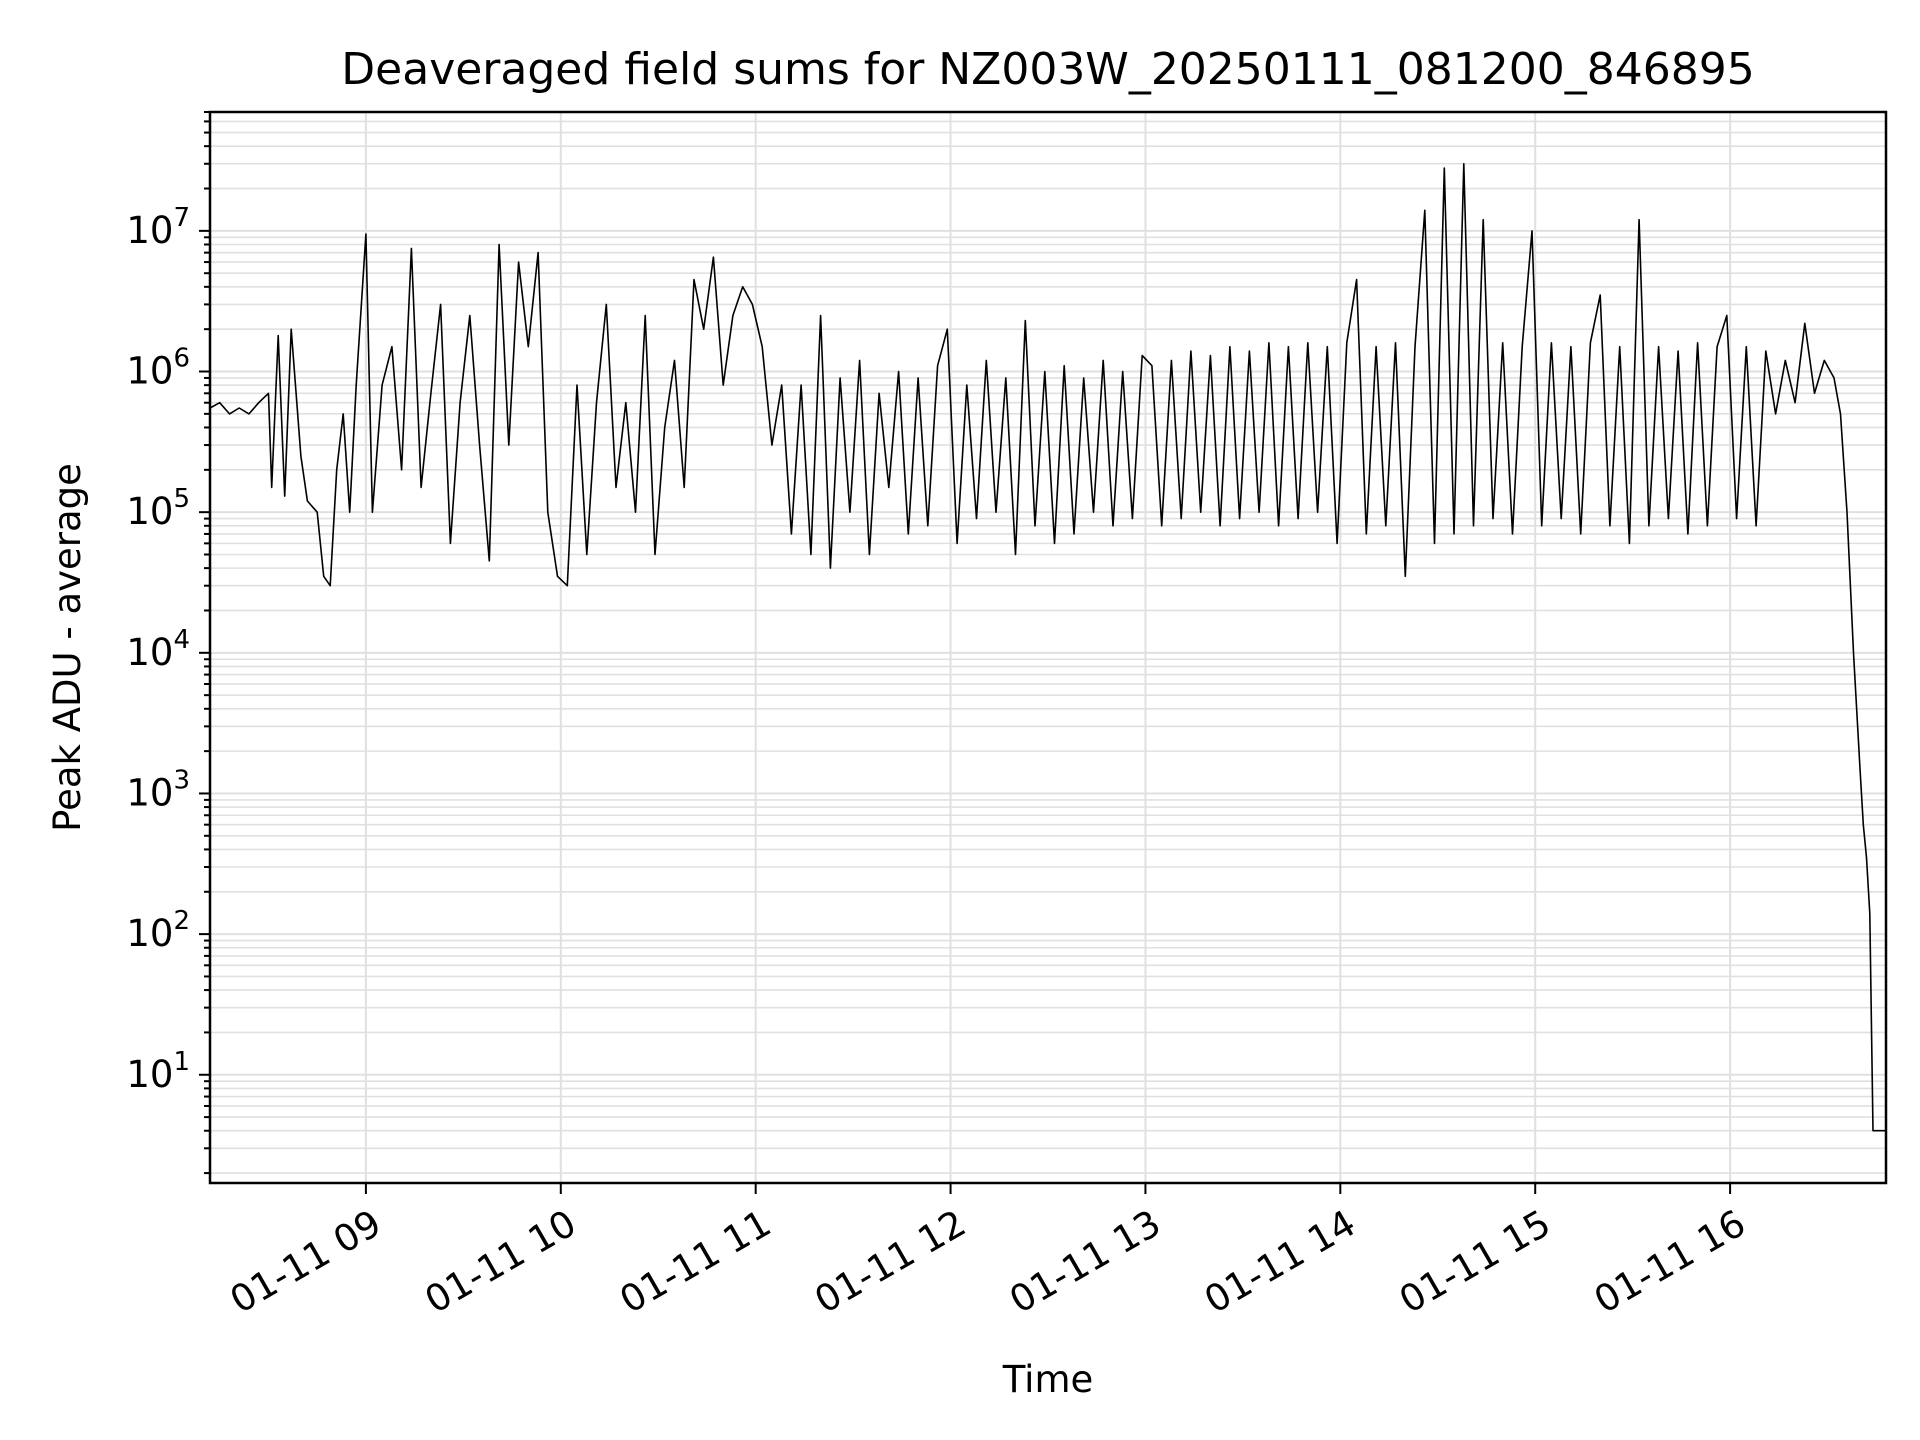 This screenshot has width=1920, height=1440. Describe the element at coordinates (158, 368) in the screenshot. I see `y-tick-label: 10⁶` at that location.